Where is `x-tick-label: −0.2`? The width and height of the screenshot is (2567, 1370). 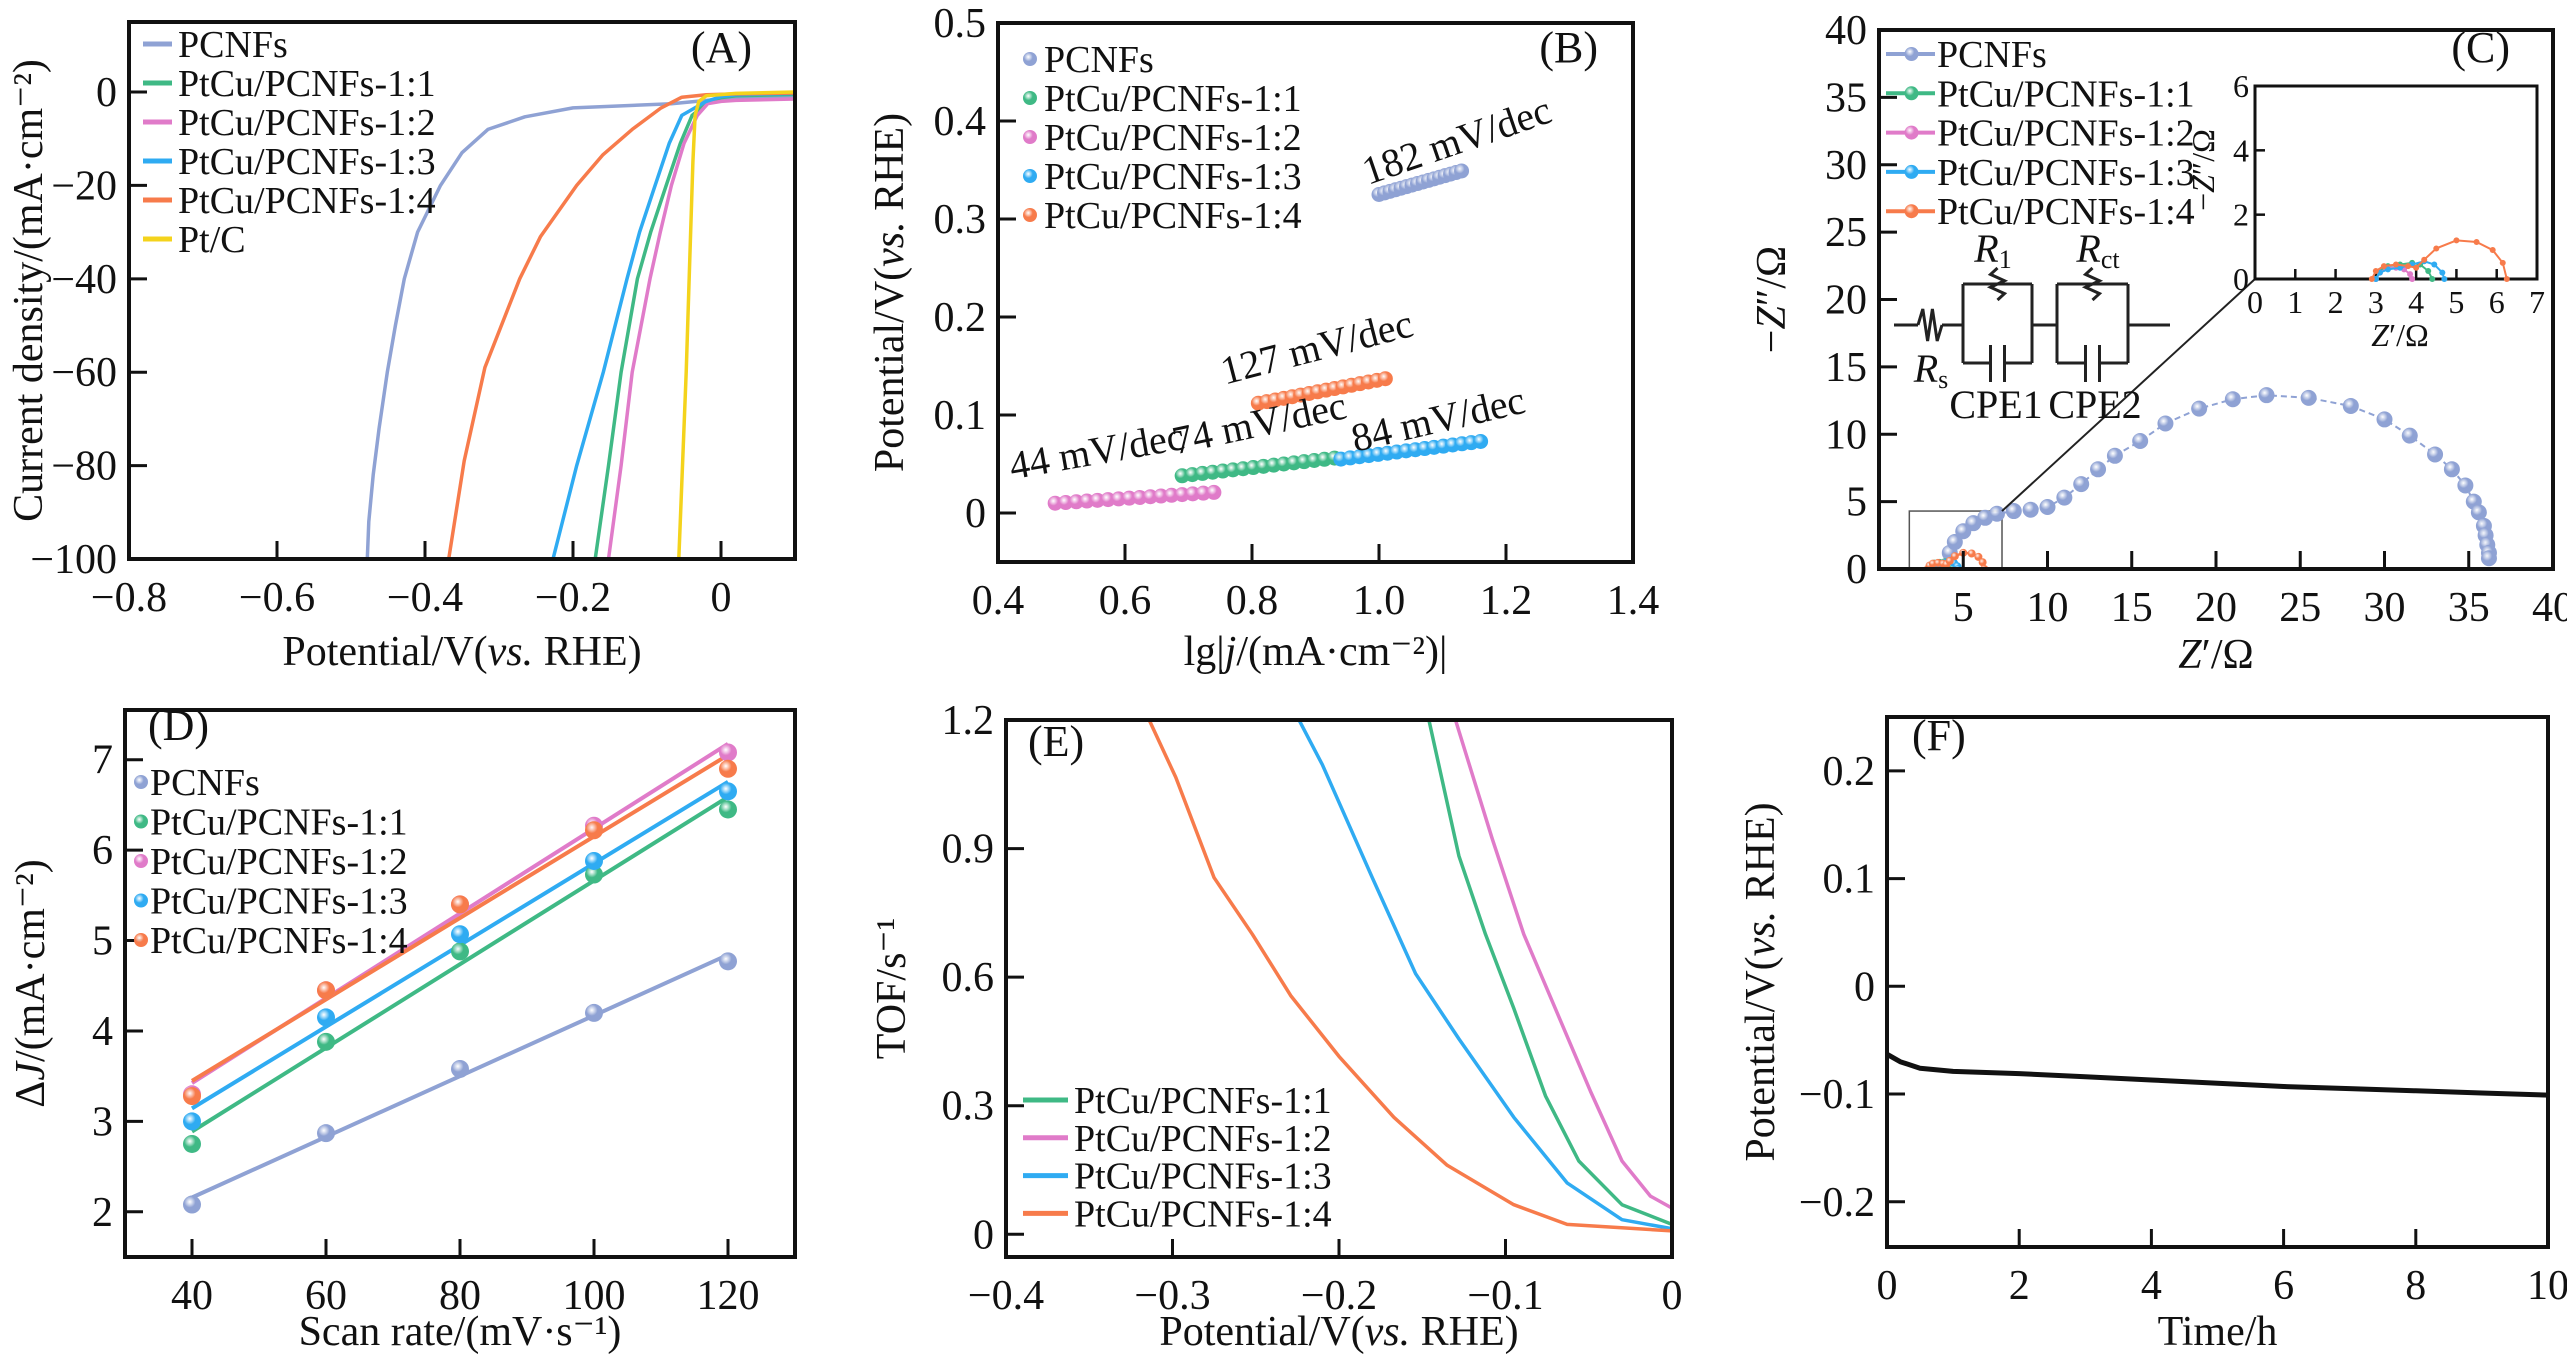
x-tick-label: −0.2 is located at coordinates (573, 598).